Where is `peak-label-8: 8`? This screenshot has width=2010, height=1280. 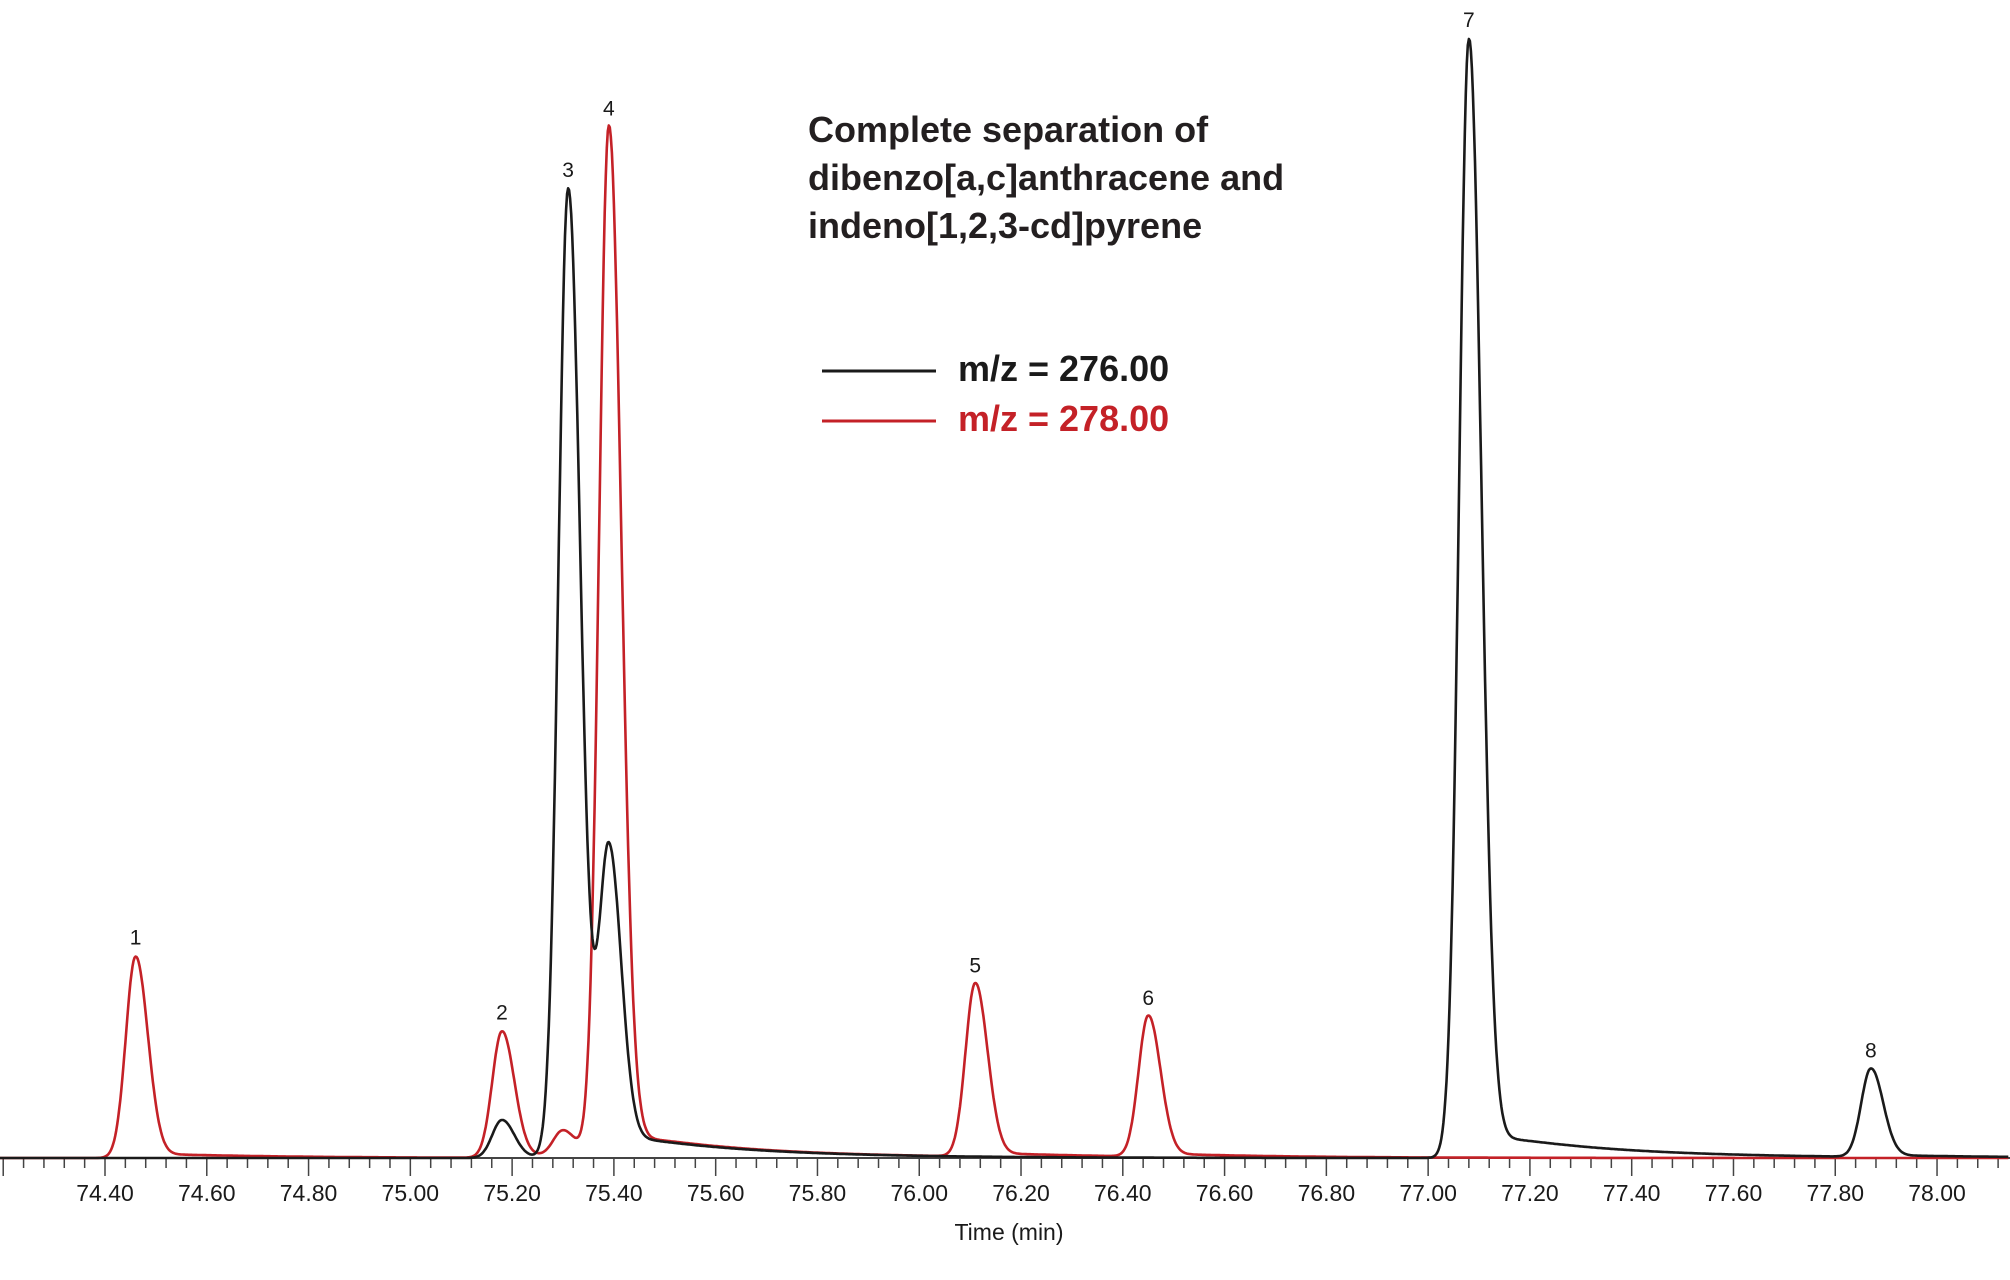
peak-label-8: 8 is located at coordinates (1871, 1051).